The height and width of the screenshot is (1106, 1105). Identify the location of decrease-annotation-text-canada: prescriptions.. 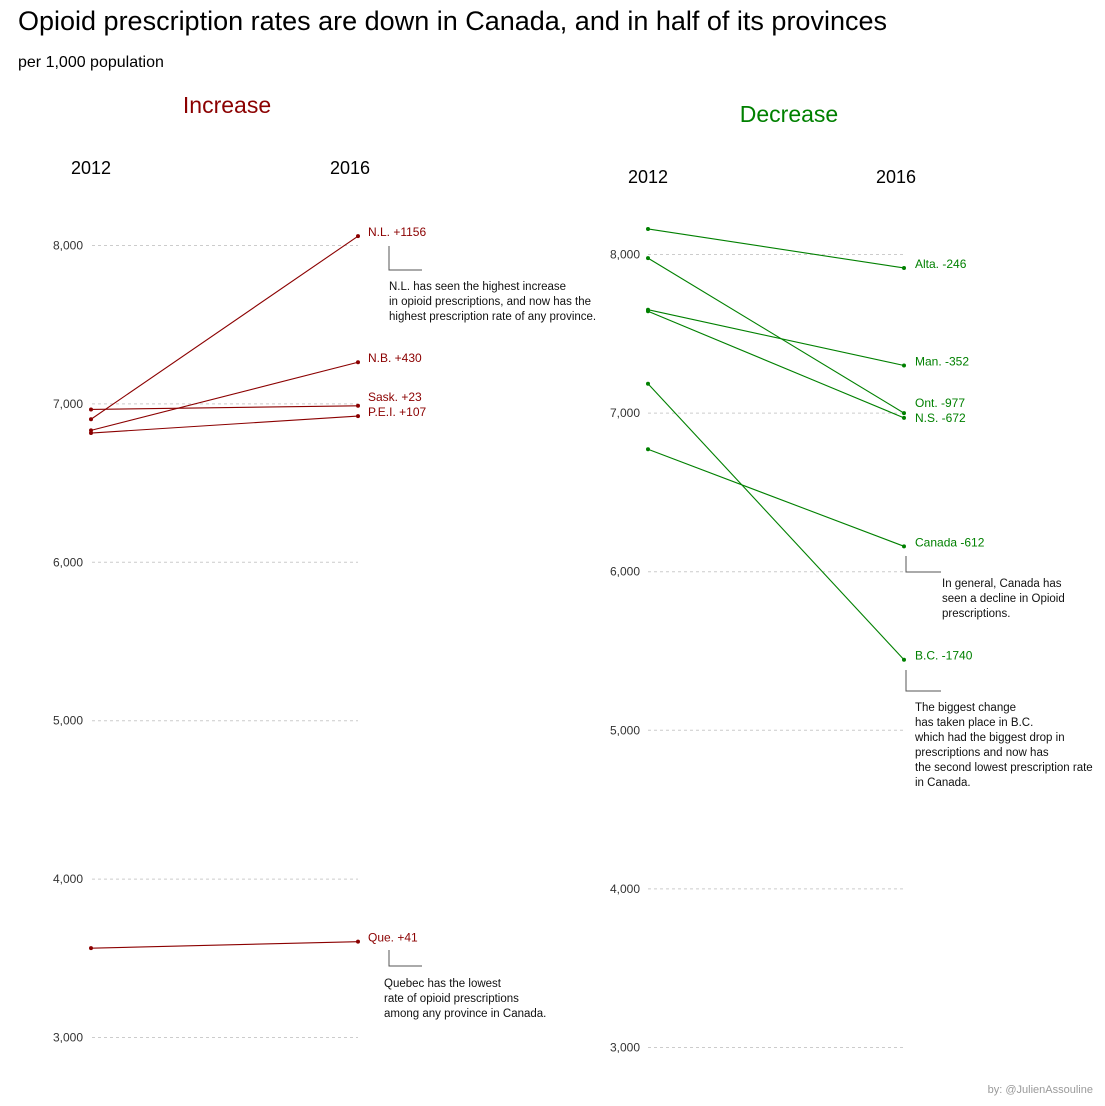
(976, 614).